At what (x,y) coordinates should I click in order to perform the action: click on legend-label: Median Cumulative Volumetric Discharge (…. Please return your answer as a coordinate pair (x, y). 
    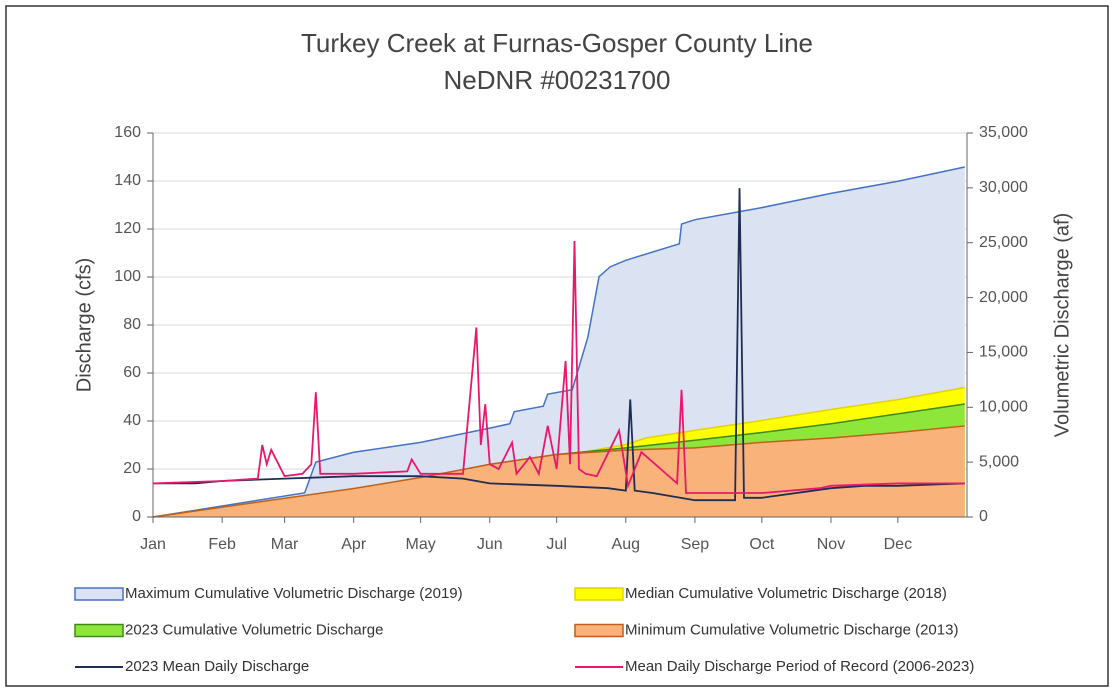
    Looking at the image, I should click on (786, 593).